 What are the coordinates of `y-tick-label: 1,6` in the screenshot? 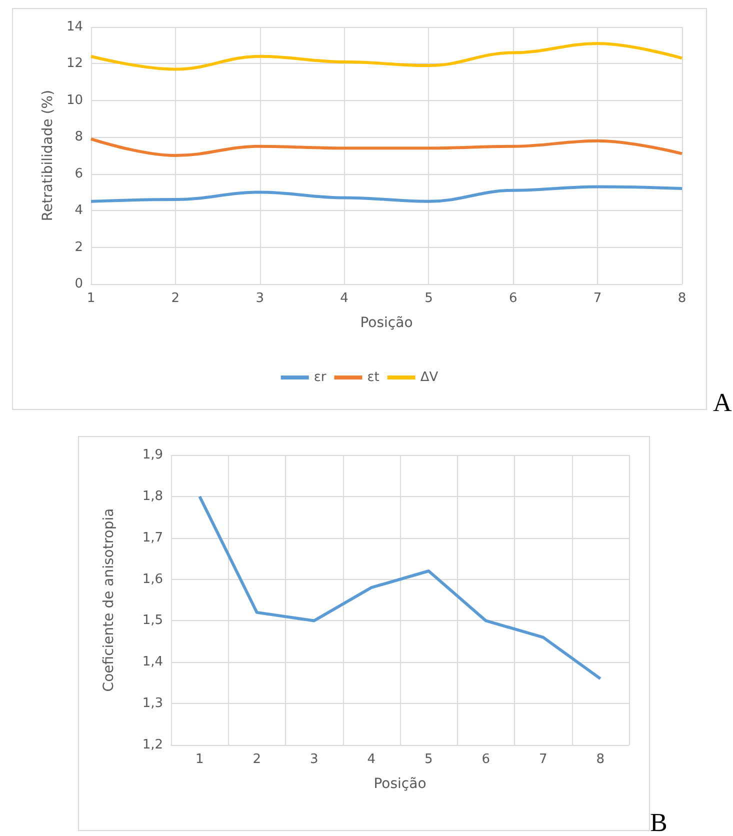 It's located at (152, 579).